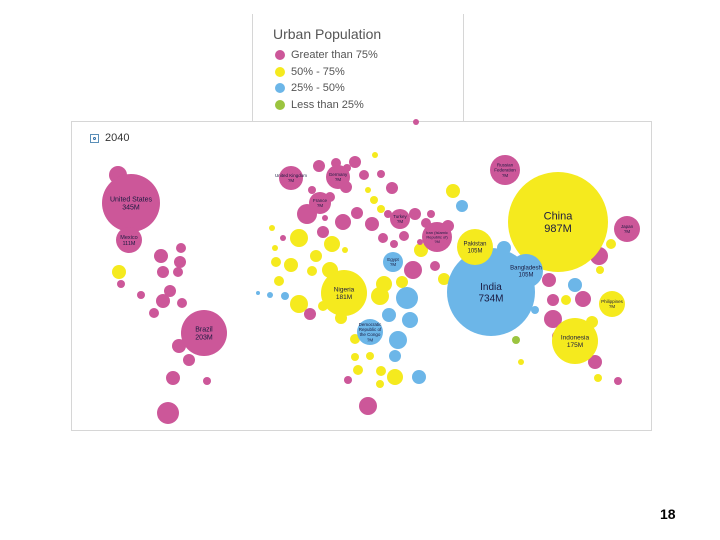 The width and height of the screenshot is (720, 540). What do you see at coordinates (393, 262) in the screenshot?
I see `country-bubble-egypt` at bounding box center [393, 262].